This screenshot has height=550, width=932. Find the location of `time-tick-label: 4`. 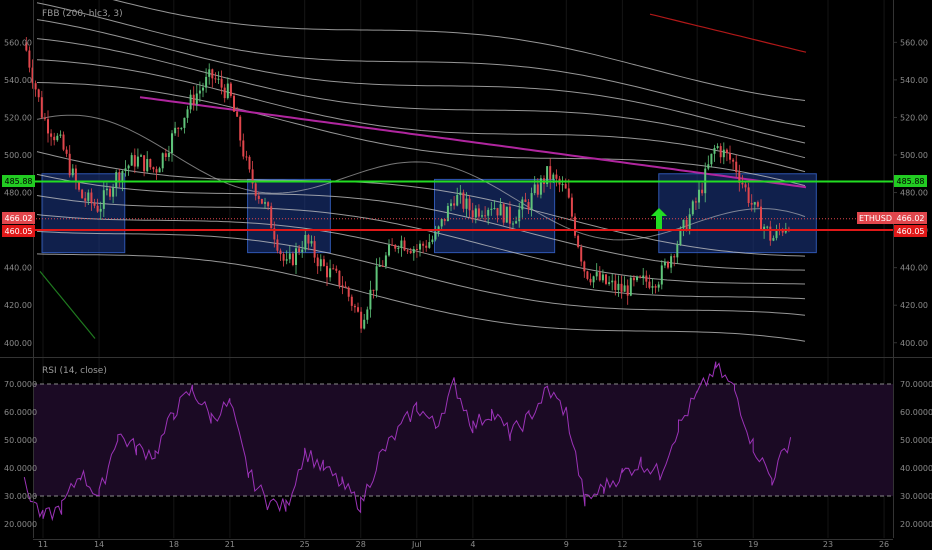

time-tick-label: 4 is located at coordinates (472, 544).